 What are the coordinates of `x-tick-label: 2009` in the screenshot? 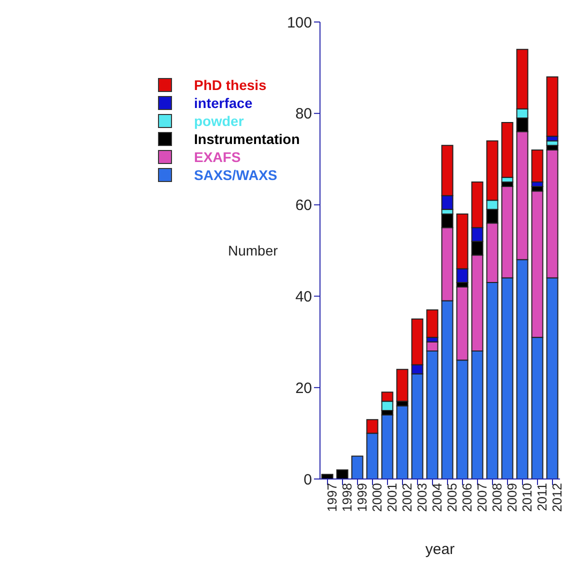 It's located at (512, 497).